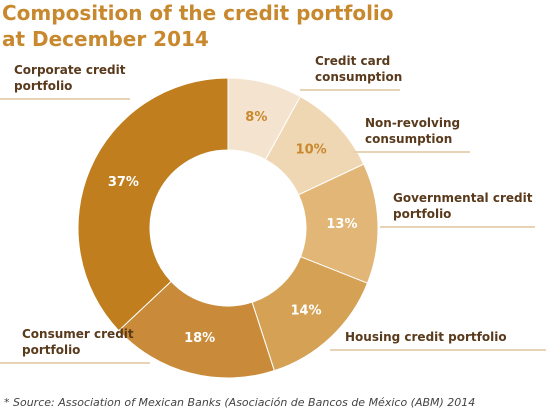  Describe the element at coordinates (199, 338) in the screenshot. I see `value-label: 18%` at that location.